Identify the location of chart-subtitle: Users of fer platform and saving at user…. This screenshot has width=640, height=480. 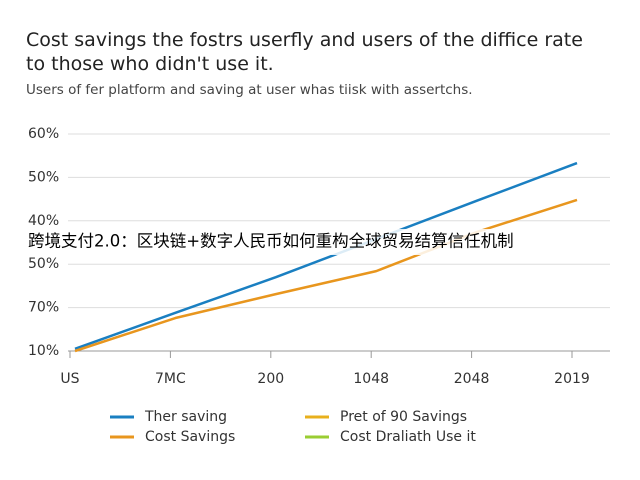
(249, 90).